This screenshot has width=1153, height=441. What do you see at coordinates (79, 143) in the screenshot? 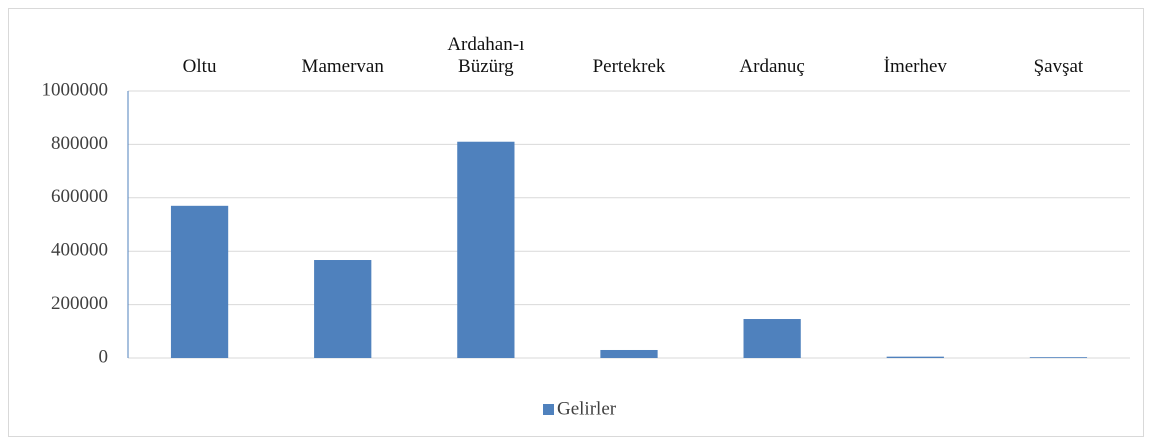
I see `y-tick-label: 800000` at bounding box center [79, 143].